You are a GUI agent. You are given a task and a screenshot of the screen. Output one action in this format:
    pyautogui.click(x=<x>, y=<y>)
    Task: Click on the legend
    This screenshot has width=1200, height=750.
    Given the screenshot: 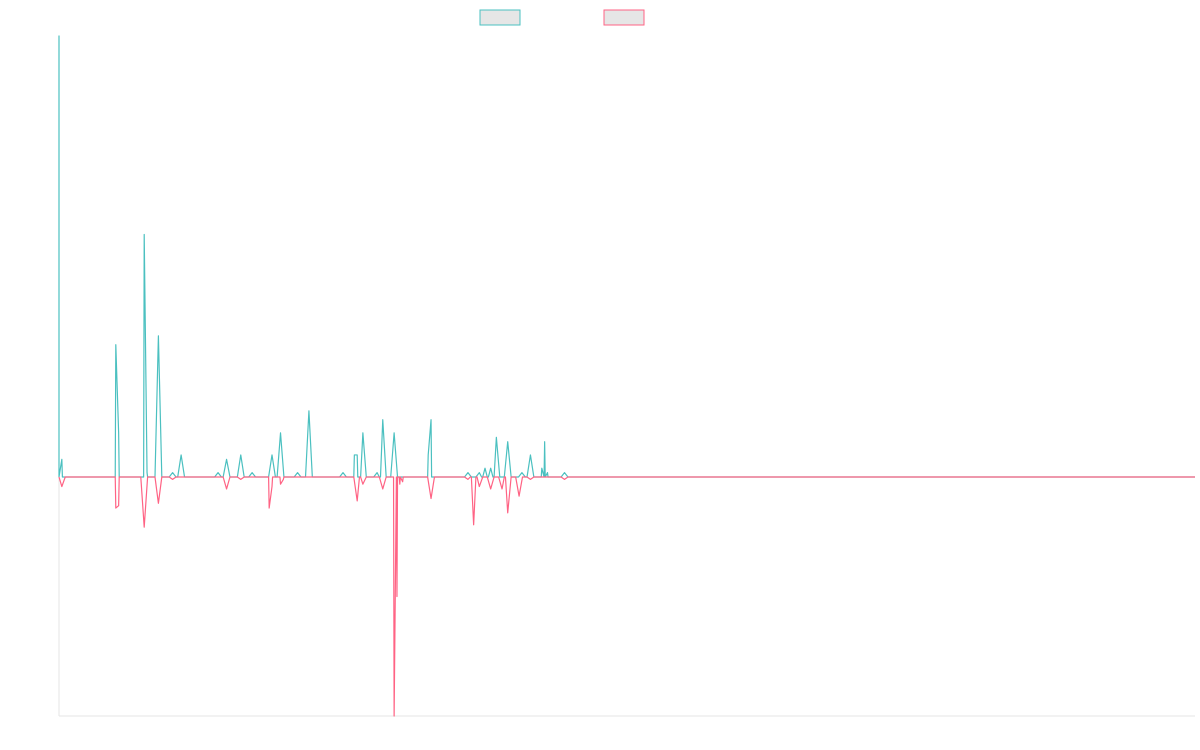 What is the action you would take?
    pyautogui.click(x=562, y=17)
    